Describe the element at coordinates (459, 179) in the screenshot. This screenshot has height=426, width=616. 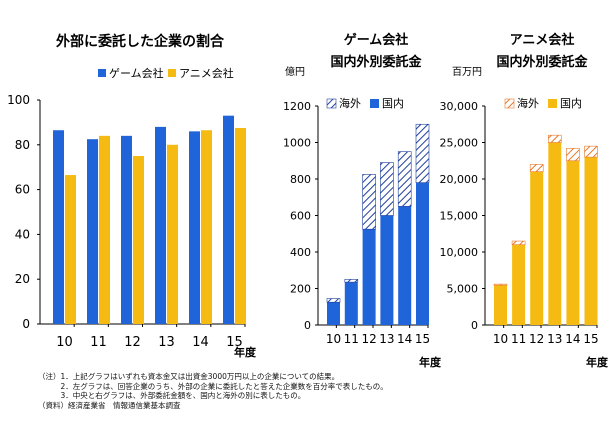
I see `anime-ytick-label: 20,000` at that location.